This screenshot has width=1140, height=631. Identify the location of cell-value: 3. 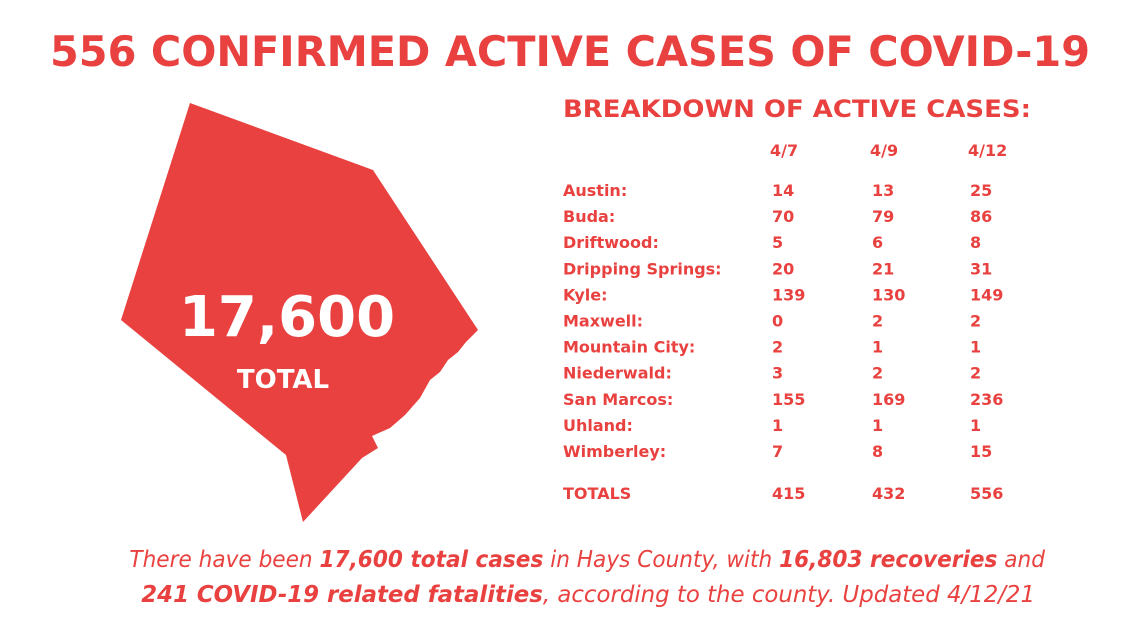
(777, 373).